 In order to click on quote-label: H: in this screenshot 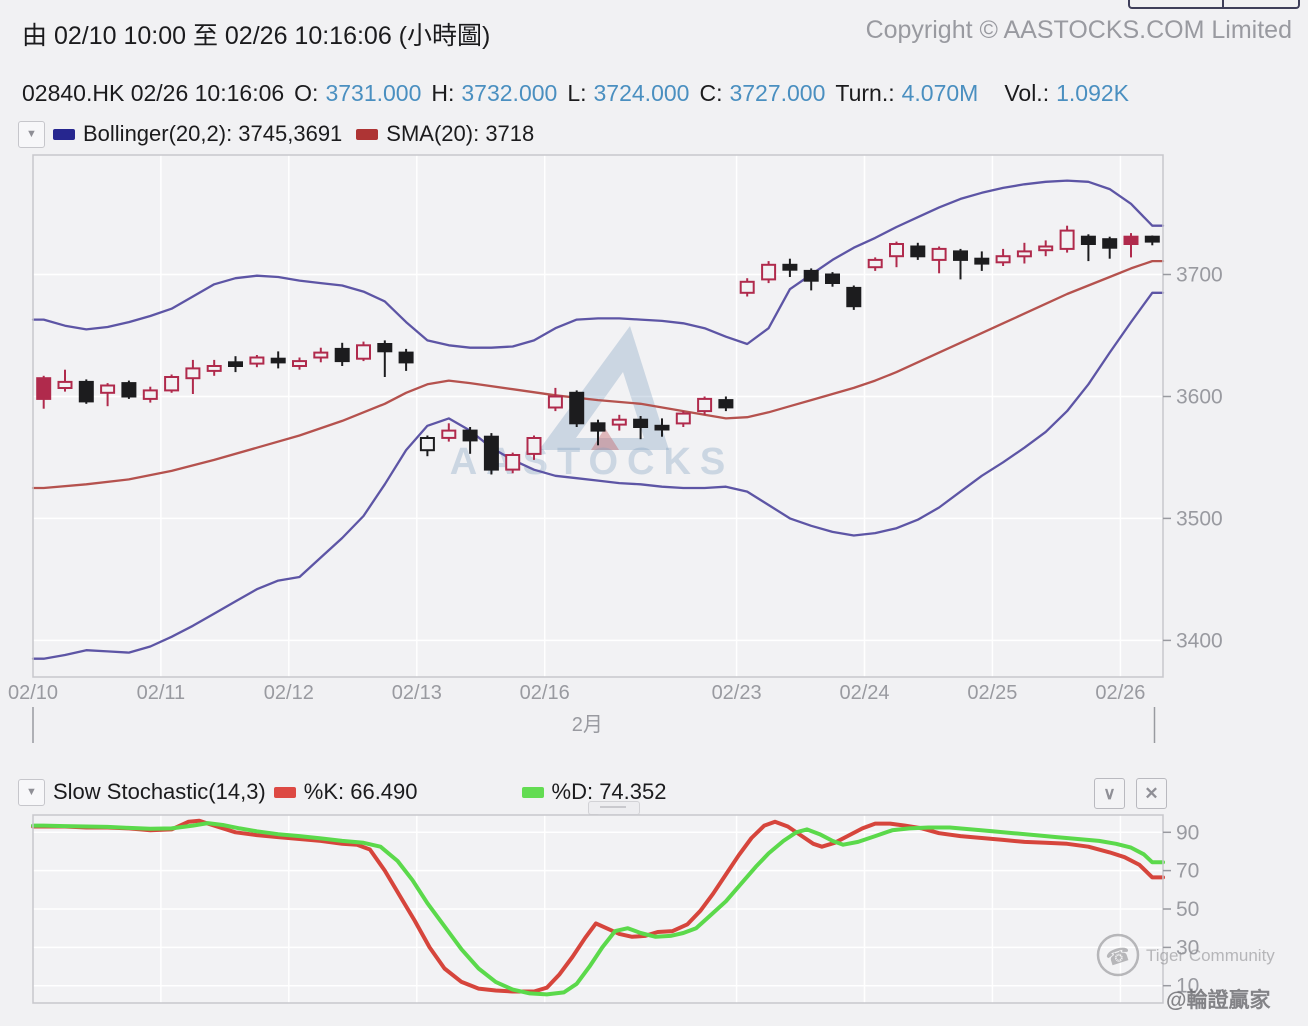, I will do `click(443, 93)`.